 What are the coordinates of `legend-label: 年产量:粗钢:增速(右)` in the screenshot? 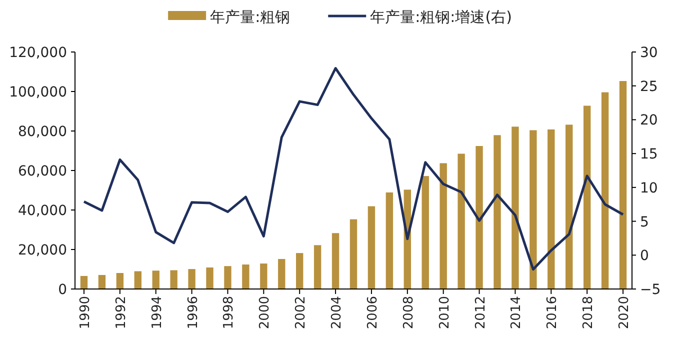 It's located at (441, 17).